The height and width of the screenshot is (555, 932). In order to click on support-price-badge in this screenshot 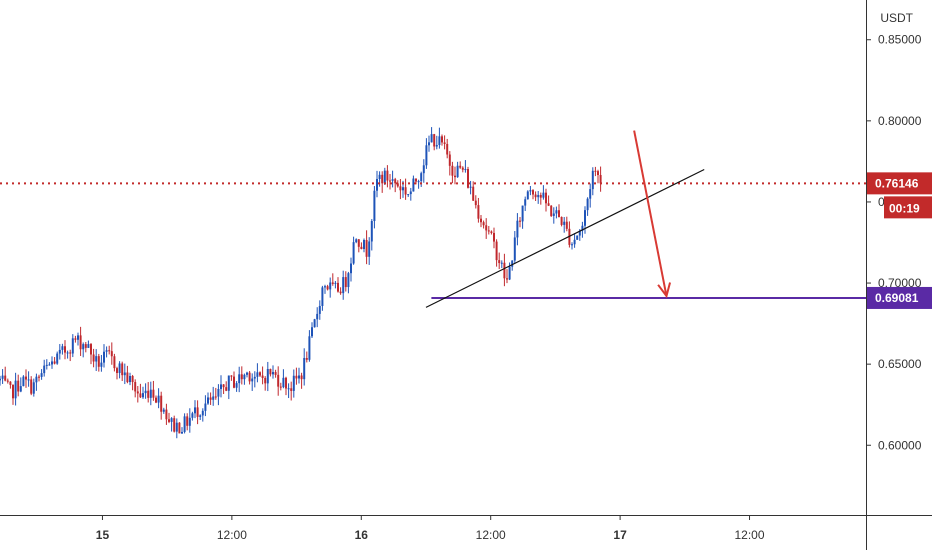, I will do `click(899, 297)`.